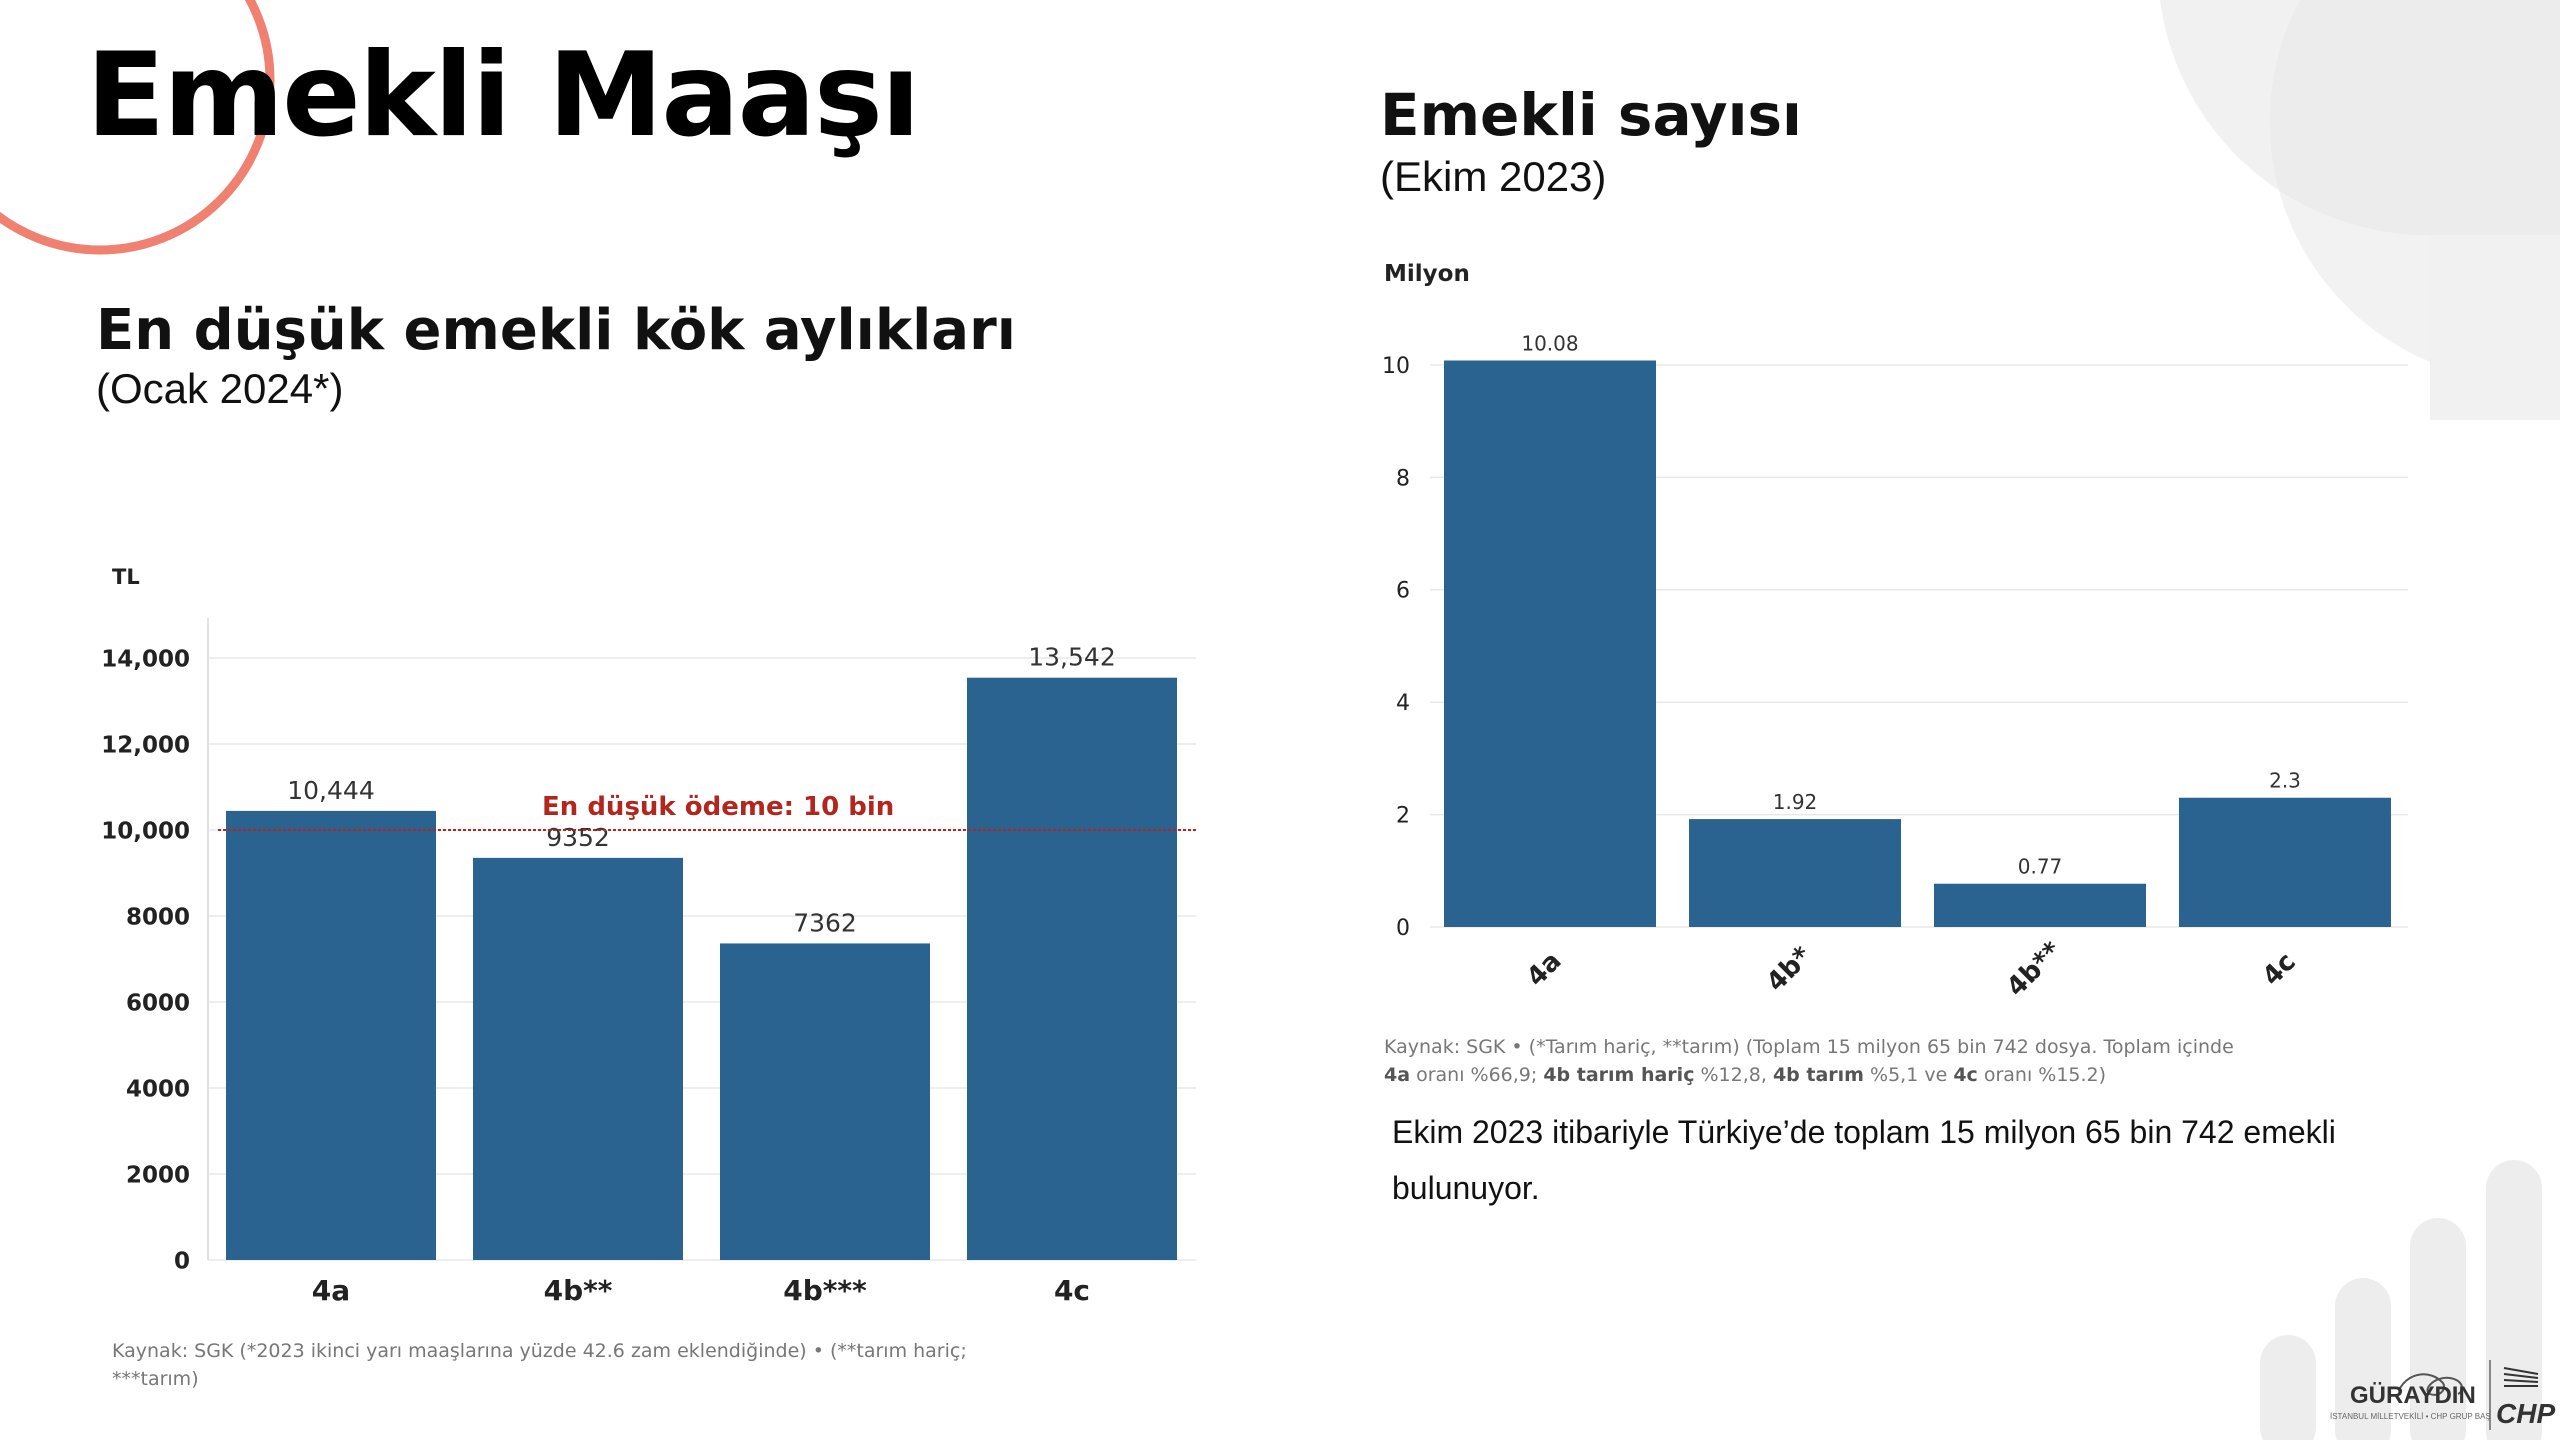 The height and width of the screenshot is (1440, 2560). What do you see at coordinates (1795, 873) in the screenshot?
I see `bar-4b*` at bounding box center [1795, 873].